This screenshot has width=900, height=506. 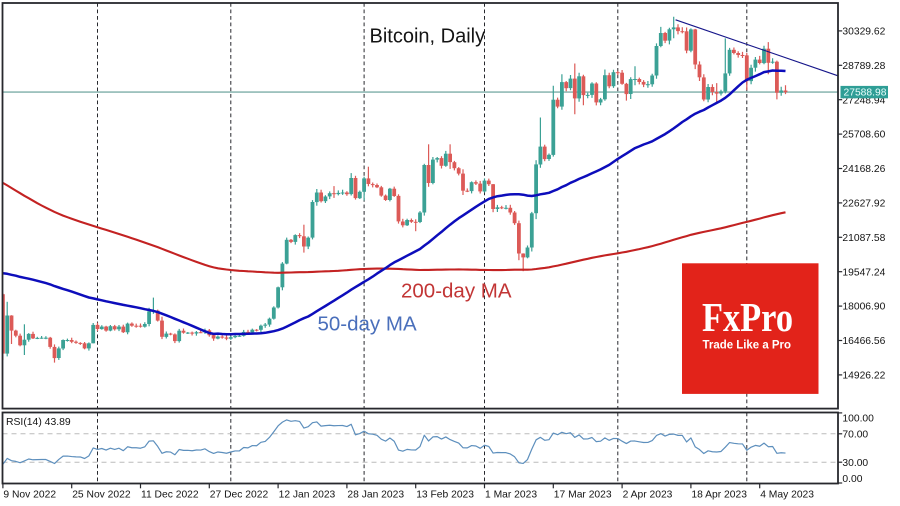 I want to click on svg-text: Trade Like a Pro, so click(x=747, y=345).